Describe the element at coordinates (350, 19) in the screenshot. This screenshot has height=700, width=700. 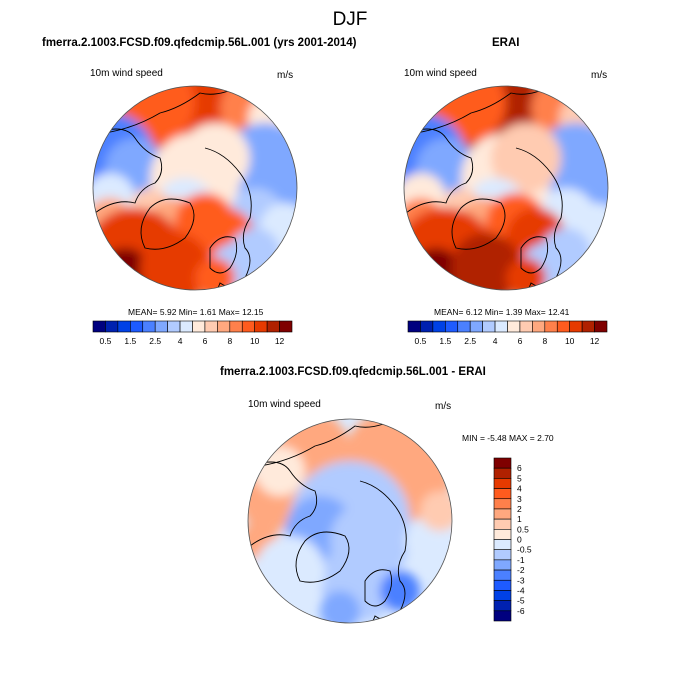
I see `figure-title: DJF` at that location.